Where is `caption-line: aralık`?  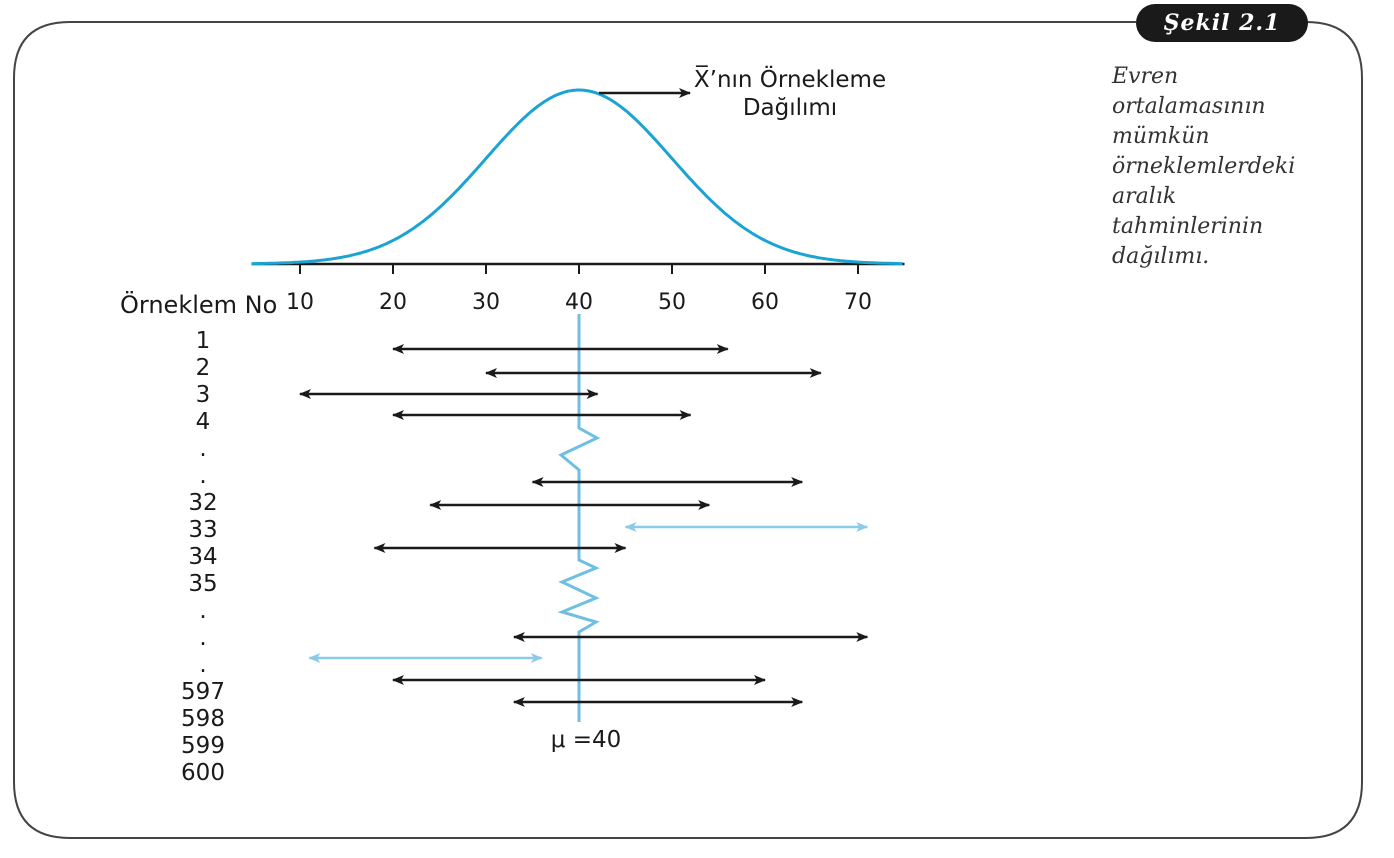 caption-line: aralık is located at coordinates (1144, 196).